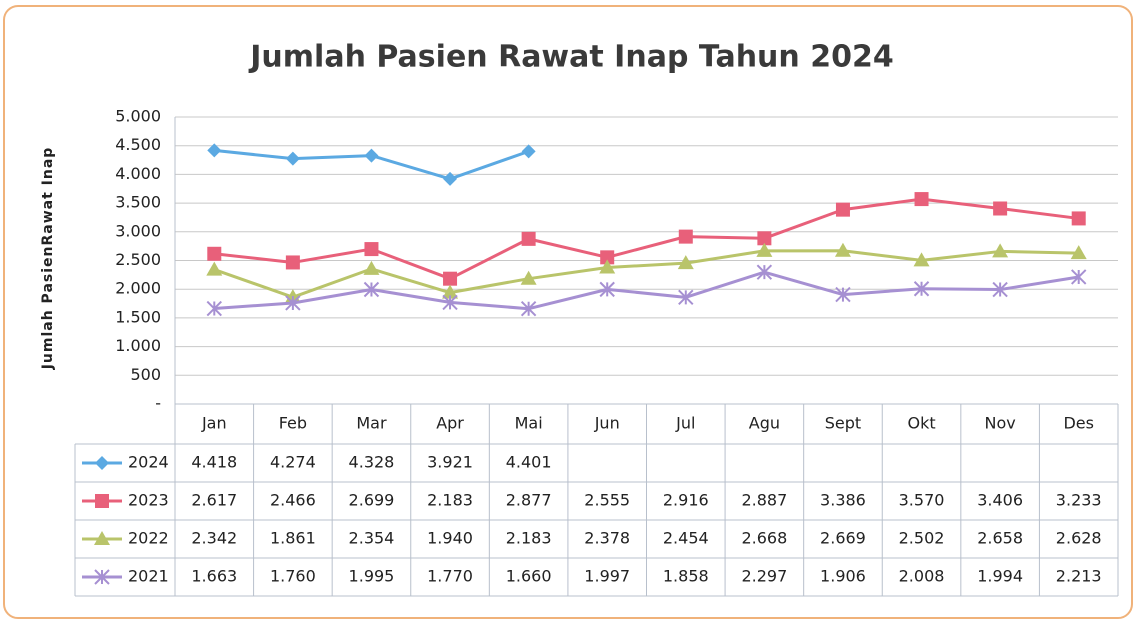  What do you see at coordinates (138, 202) in the screenshot?
I see `y-tick-label: 3.500` at bounding box center [138, 202].